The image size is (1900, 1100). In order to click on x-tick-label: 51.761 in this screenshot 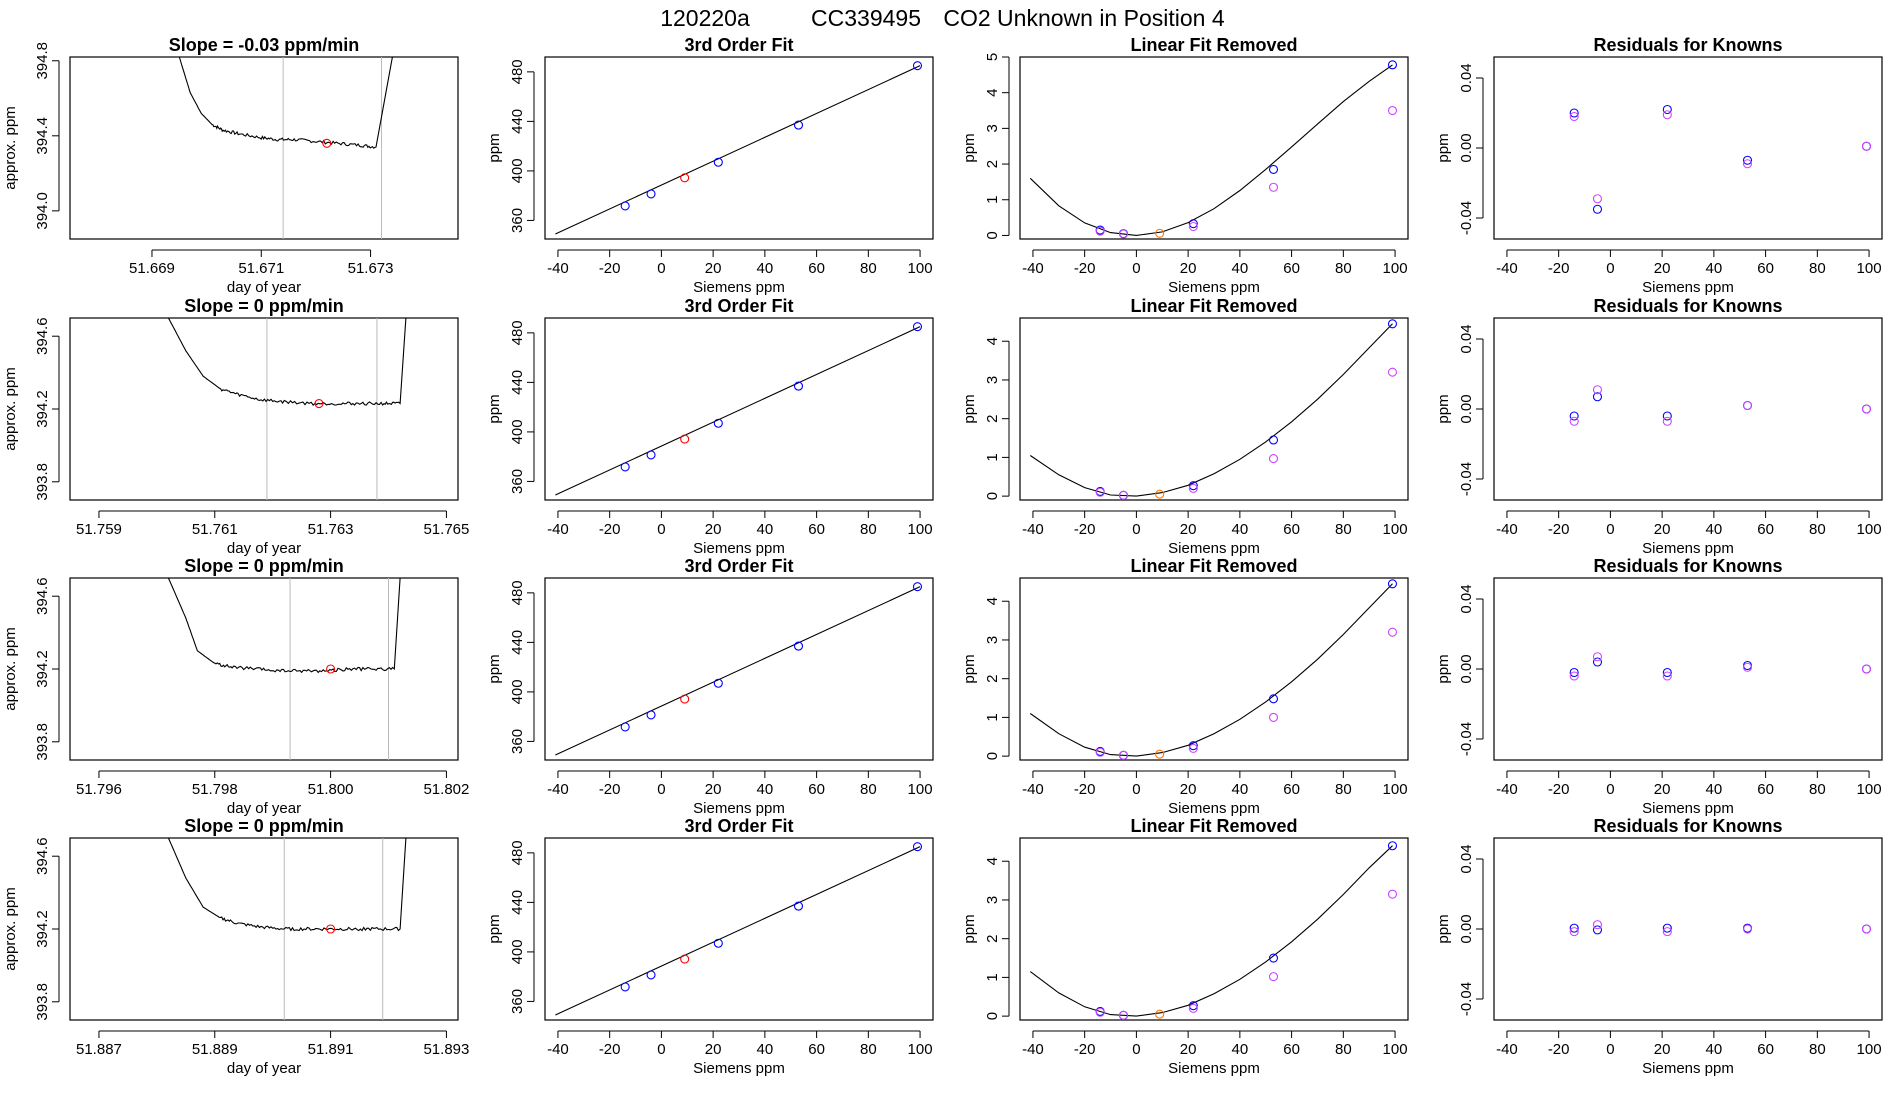, I will do `click(215, 529)`.